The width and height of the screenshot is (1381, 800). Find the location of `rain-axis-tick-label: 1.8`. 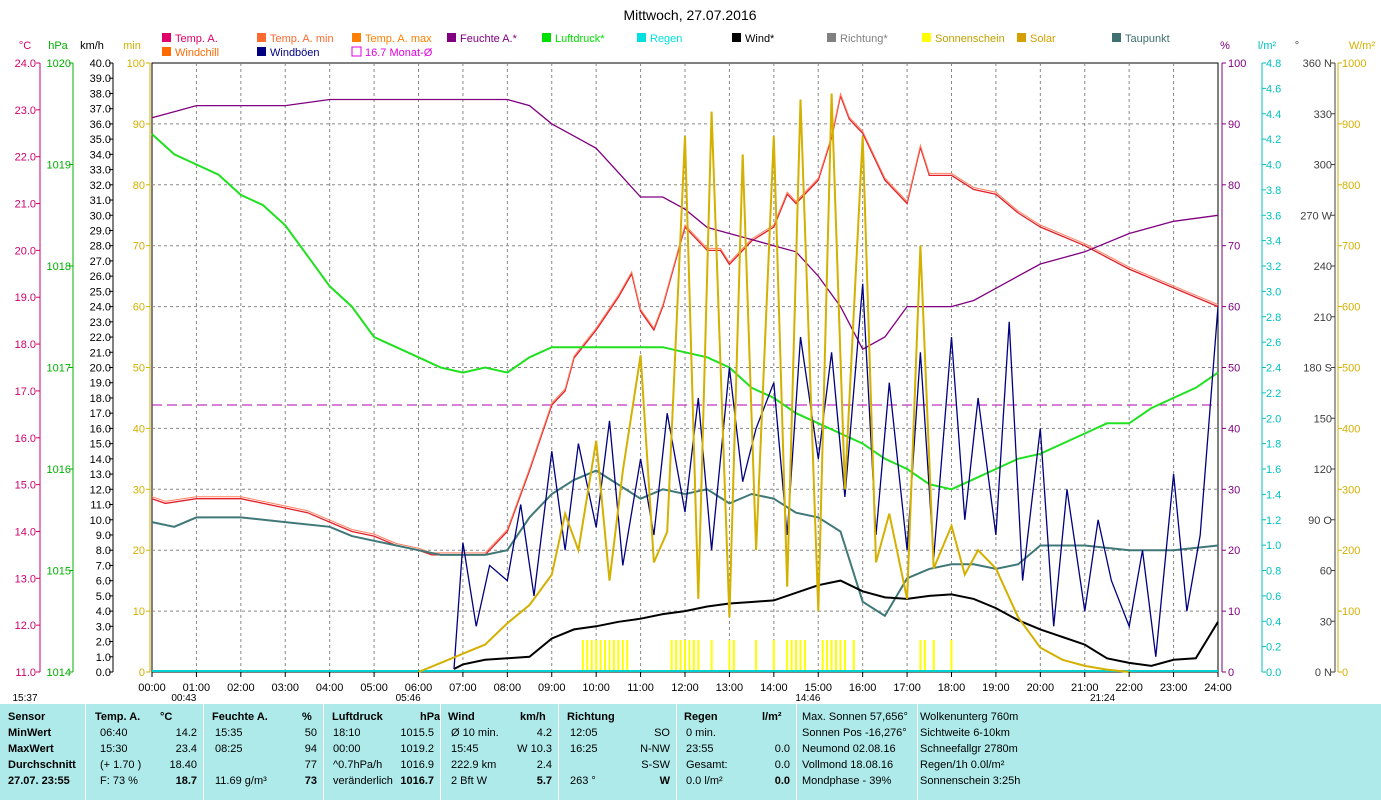

rain-axis-tick-label: 1.8 is located at coordinates (1273, 445).